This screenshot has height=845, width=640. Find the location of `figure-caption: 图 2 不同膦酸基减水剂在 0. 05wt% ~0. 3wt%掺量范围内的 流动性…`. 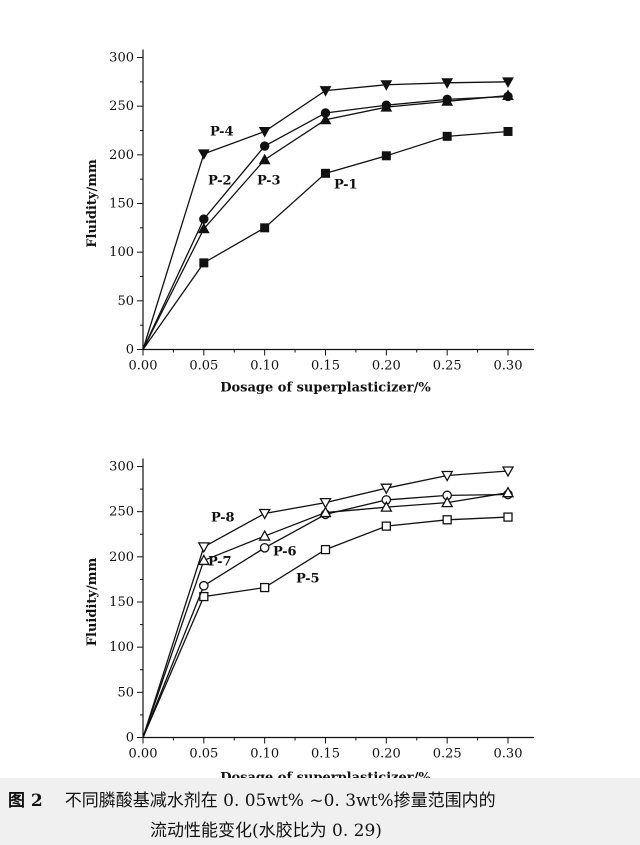

figure-caption: 图 2 不同膦酸基减水剂在 0. 05wt% ~0. 3wt%掺量范围内的 流动性… is located at coordinates (320, 811).